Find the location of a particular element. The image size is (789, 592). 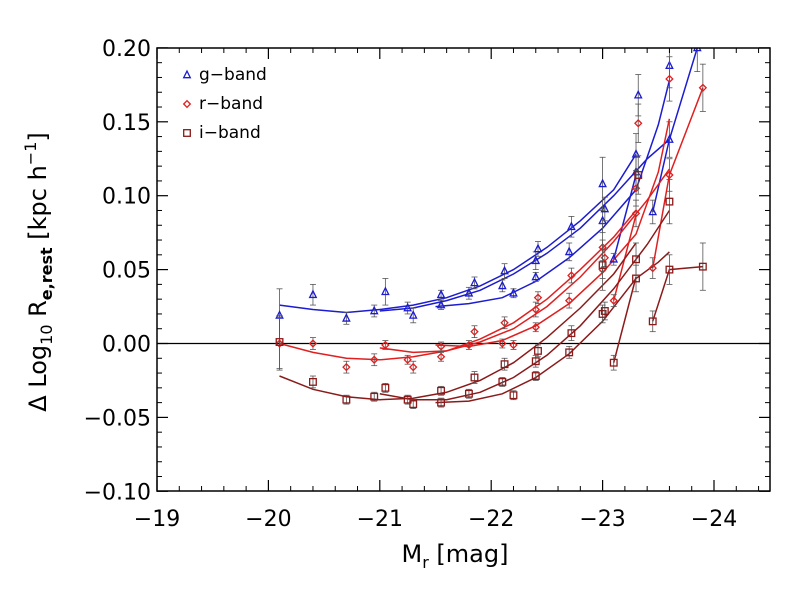

legend-marker-triangle is located at coordinates (187, 74).